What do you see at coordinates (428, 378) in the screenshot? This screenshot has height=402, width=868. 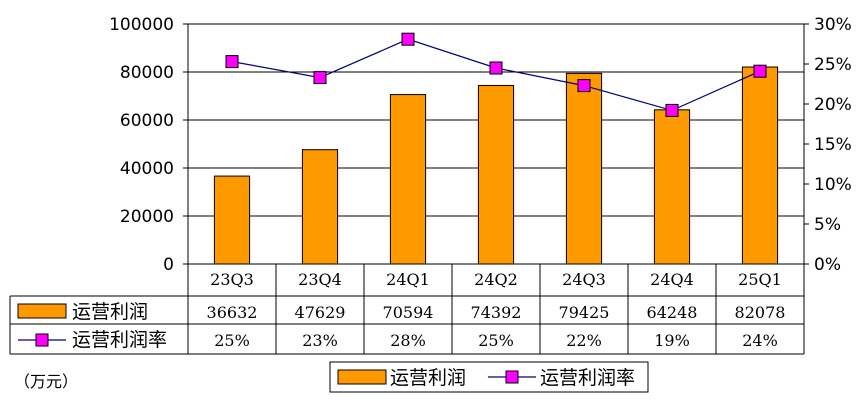 I see `legend-bar-label: 运营利润` at bounding box center [428, 378].